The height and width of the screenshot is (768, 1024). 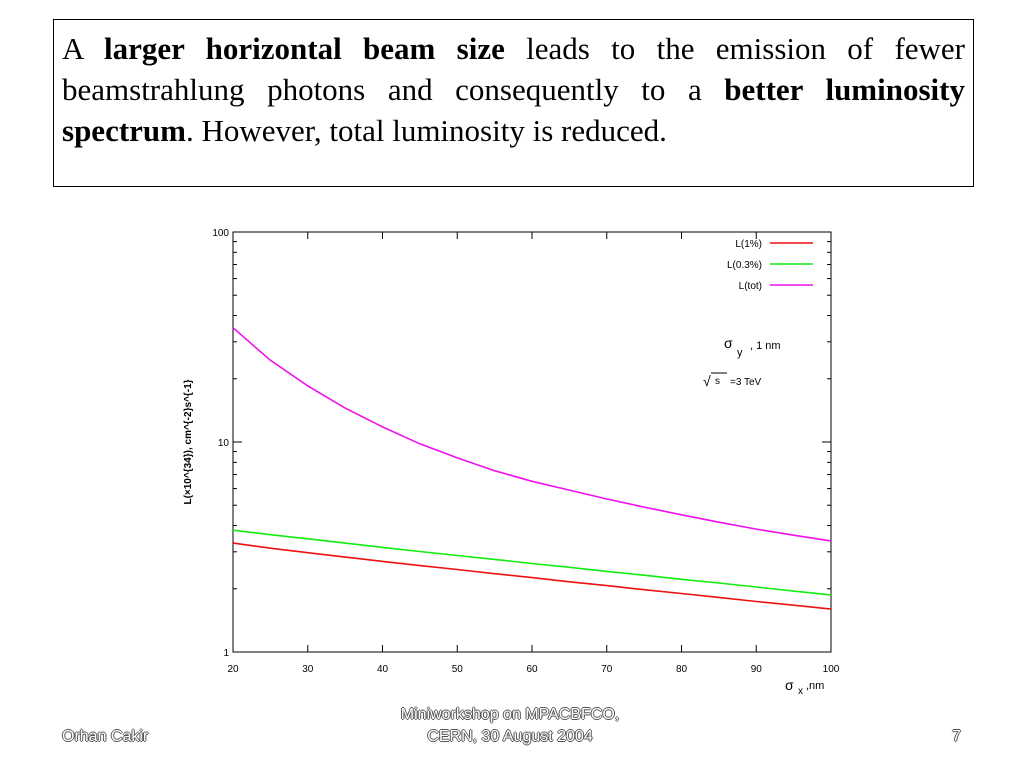 I want to click on footer-author: Orhan Cakir, so click(x=105, y=736).